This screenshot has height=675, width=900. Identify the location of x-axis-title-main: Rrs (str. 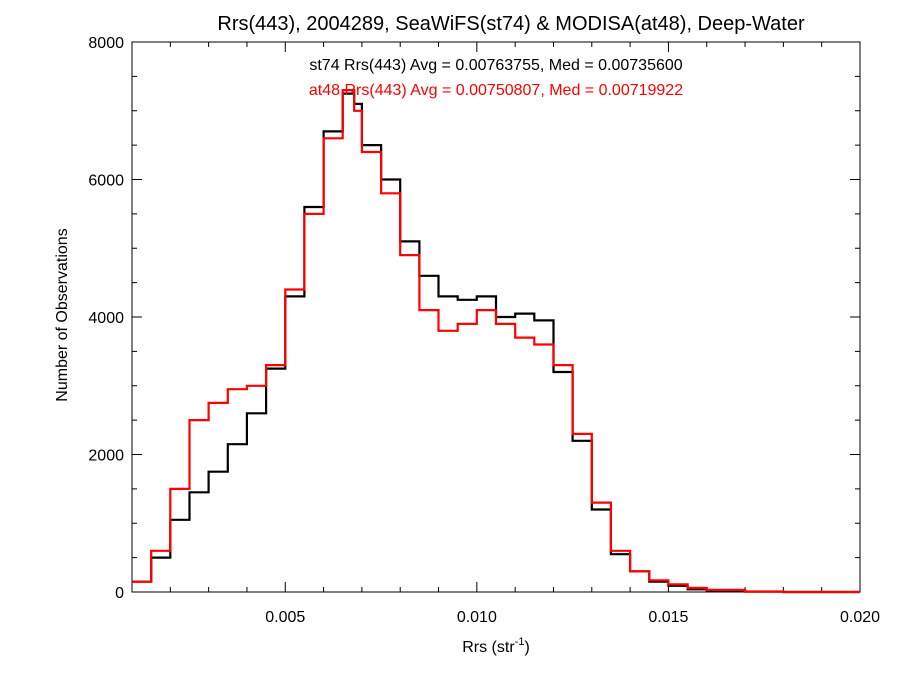
(488, 647).